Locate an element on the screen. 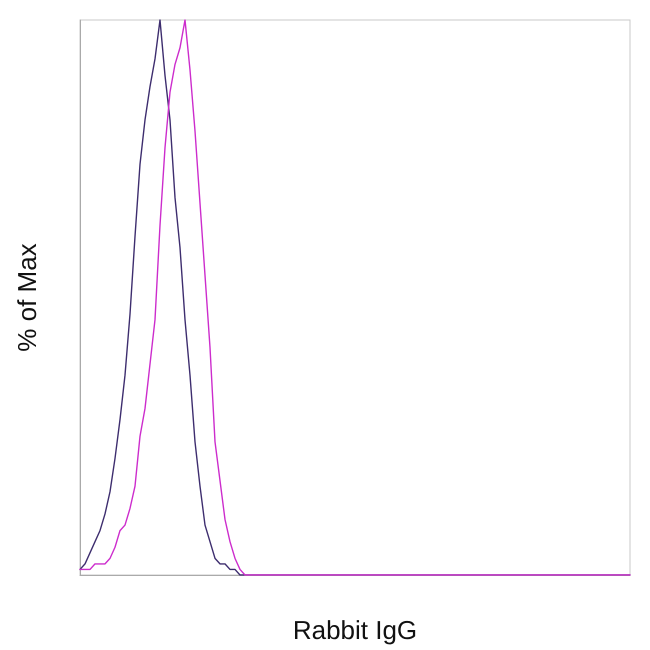 Image resolution: width=650 pixels, height=650 pixels. x-axis-title: Rabbit IgG is located at coordinates (355, 630).